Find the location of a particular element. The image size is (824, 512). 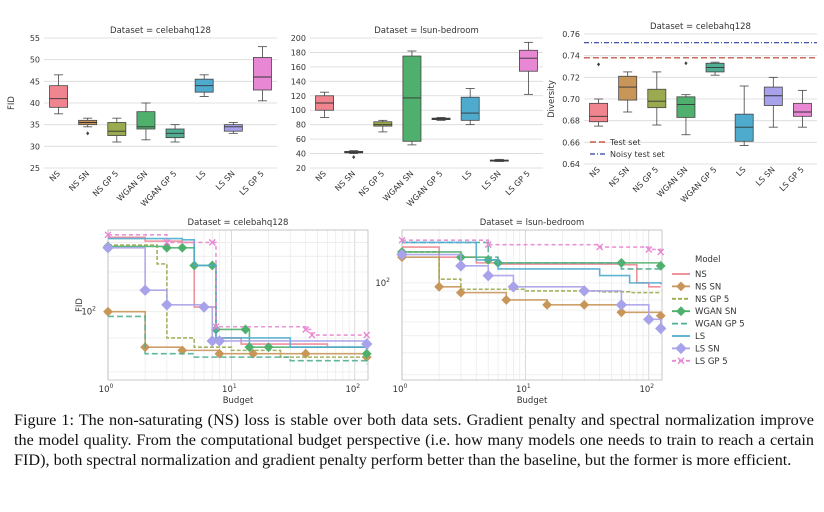

x-tick-label: 10¹ is located at coordinates (229, 389).